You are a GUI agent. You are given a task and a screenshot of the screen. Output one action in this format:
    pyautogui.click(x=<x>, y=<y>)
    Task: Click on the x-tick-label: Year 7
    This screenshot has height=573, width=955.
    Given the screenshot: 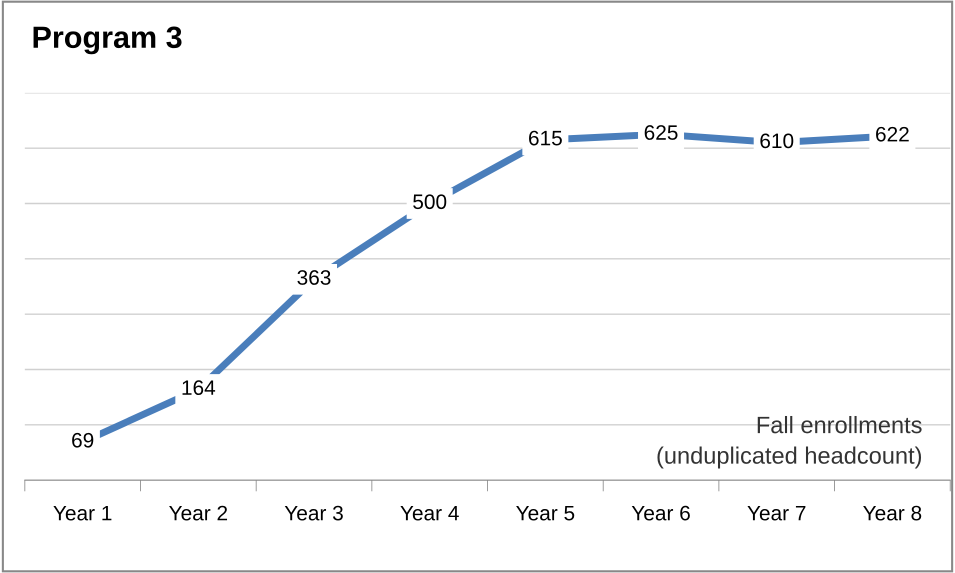 What is the action you would take?
    pyautogui.click(x=776, y=513)
    